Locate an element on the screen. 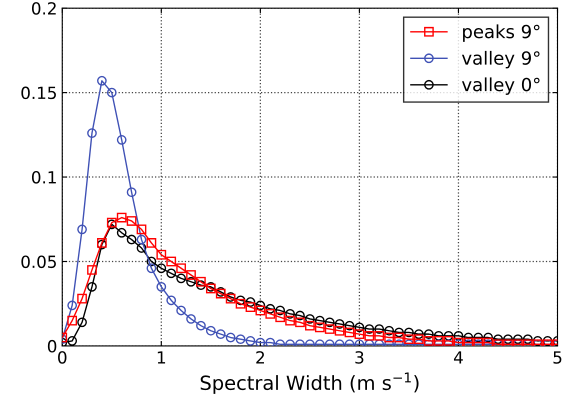 The image size is (566, 407). x-tick-label: 4 is located at coordinates (458, 357).